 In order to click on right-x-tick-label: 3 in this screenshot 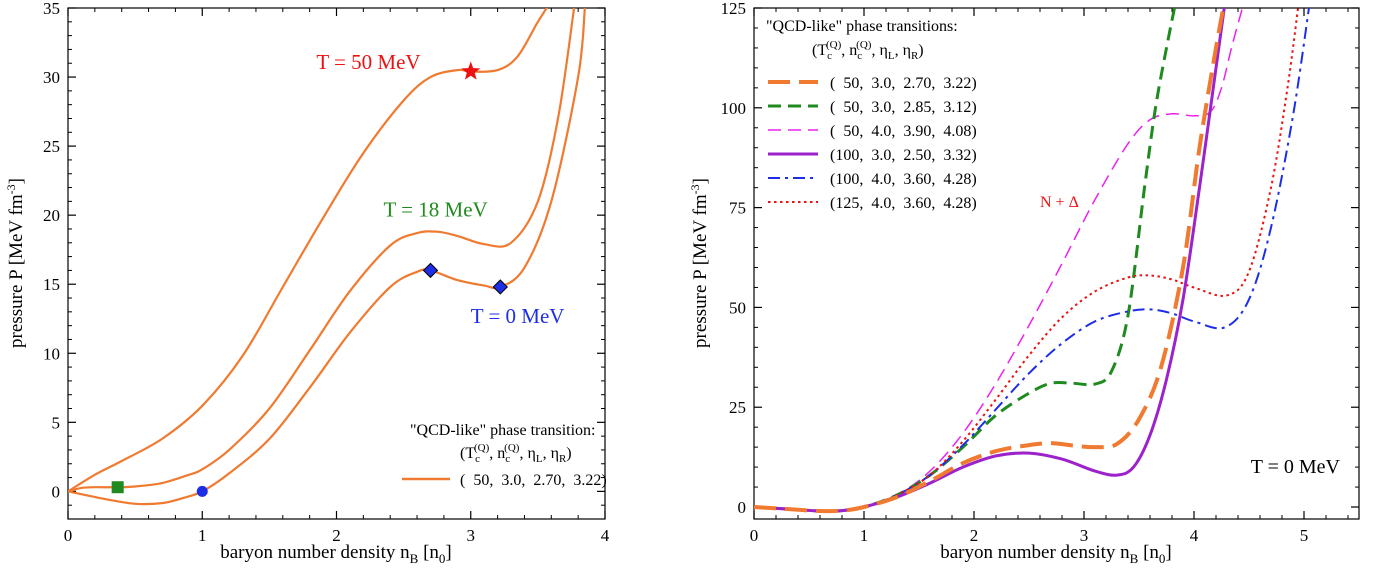, I will do `click(1084, 535)`.